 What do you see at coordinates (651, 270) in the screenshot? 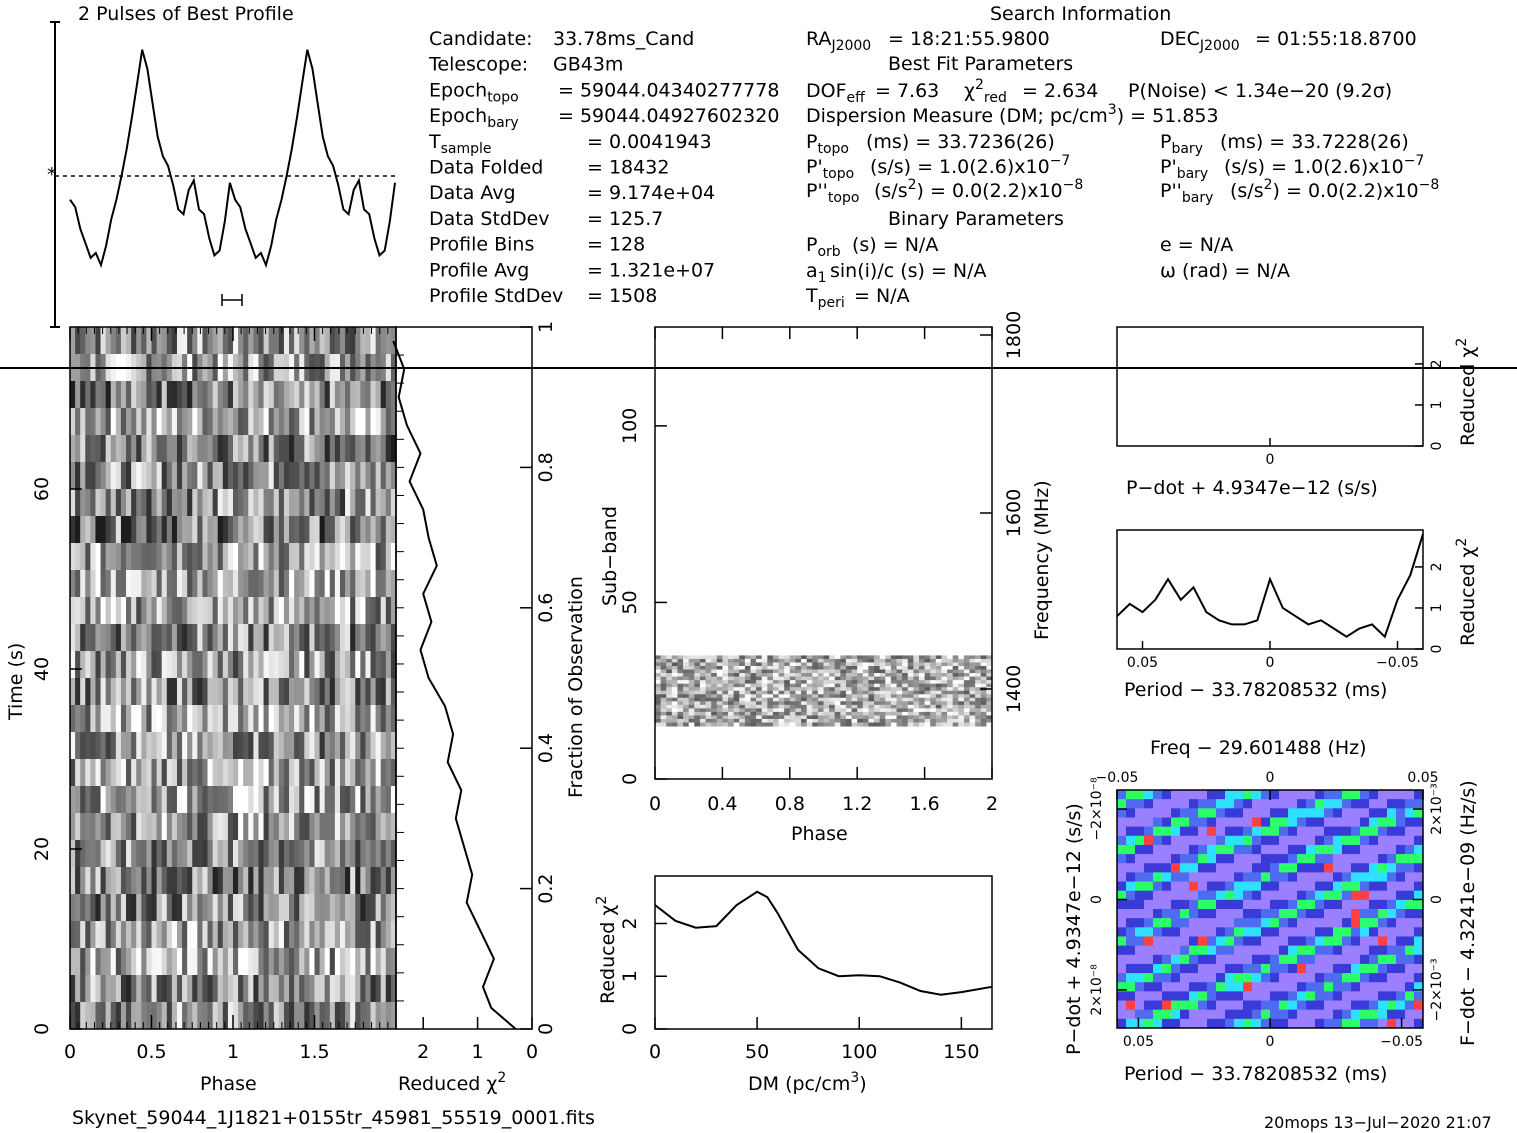
I see `info-left-value: = 1.321e+07` at bounding box center [651, 270].